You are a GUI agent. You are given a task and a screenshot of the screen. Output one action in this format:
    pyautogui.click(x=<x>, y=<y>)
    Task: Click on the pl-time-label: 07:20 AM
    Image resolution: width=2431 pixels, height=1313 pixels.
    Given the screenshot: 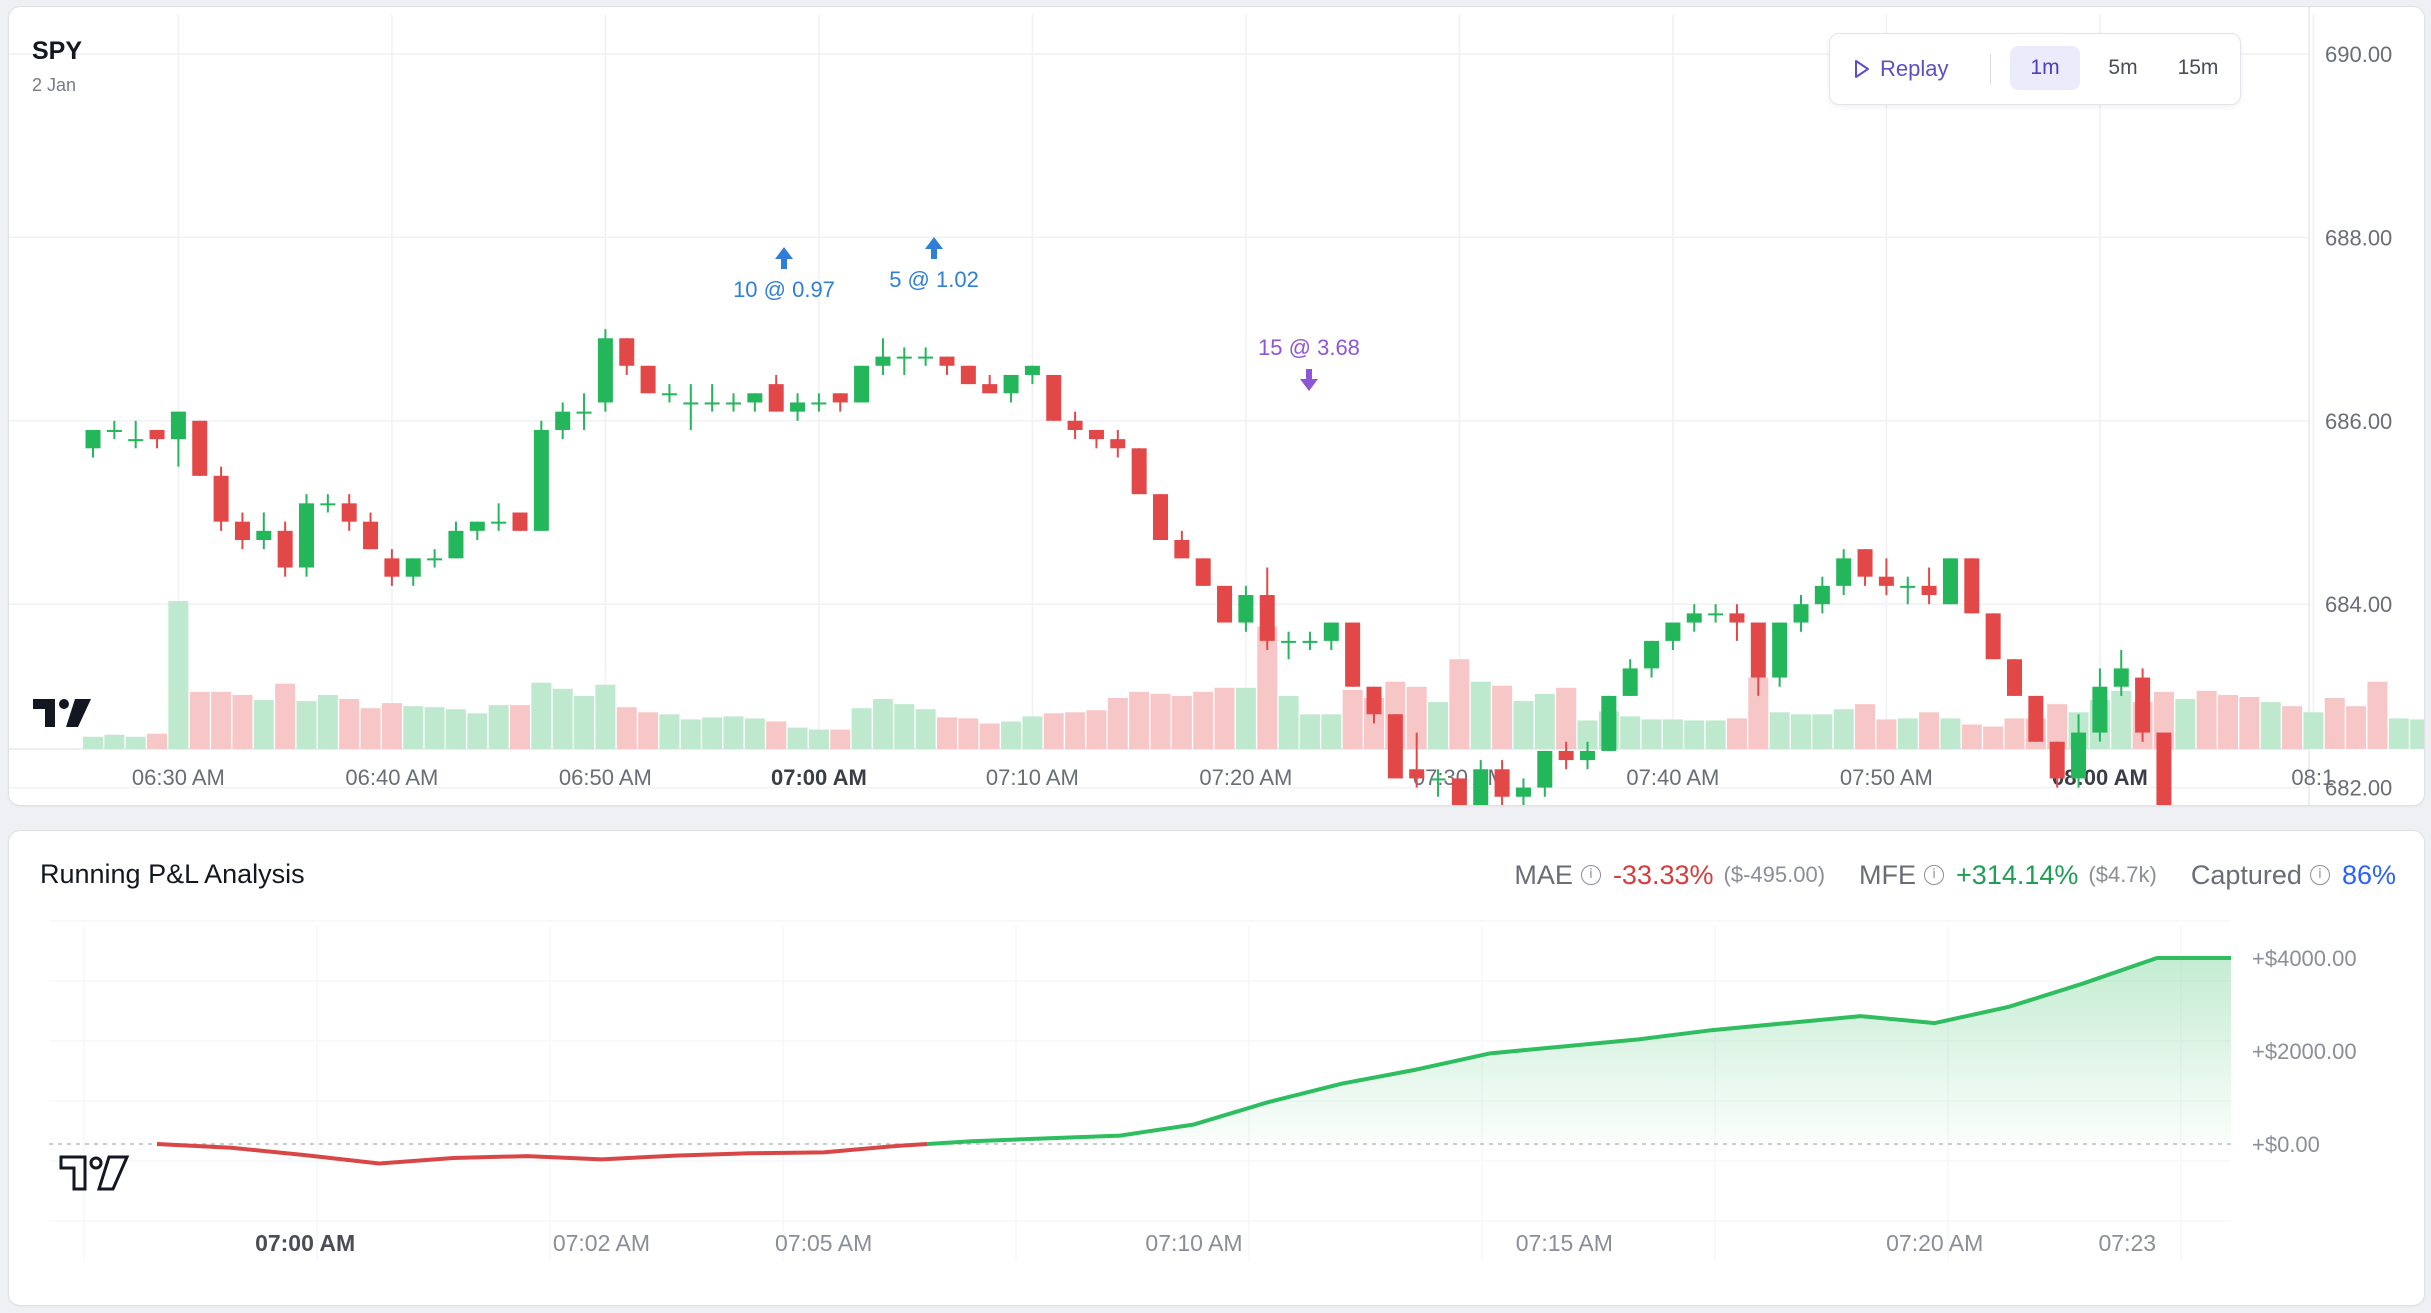 What is the action you would take?
    pyautogui.click(x=1934, y=1243)
    